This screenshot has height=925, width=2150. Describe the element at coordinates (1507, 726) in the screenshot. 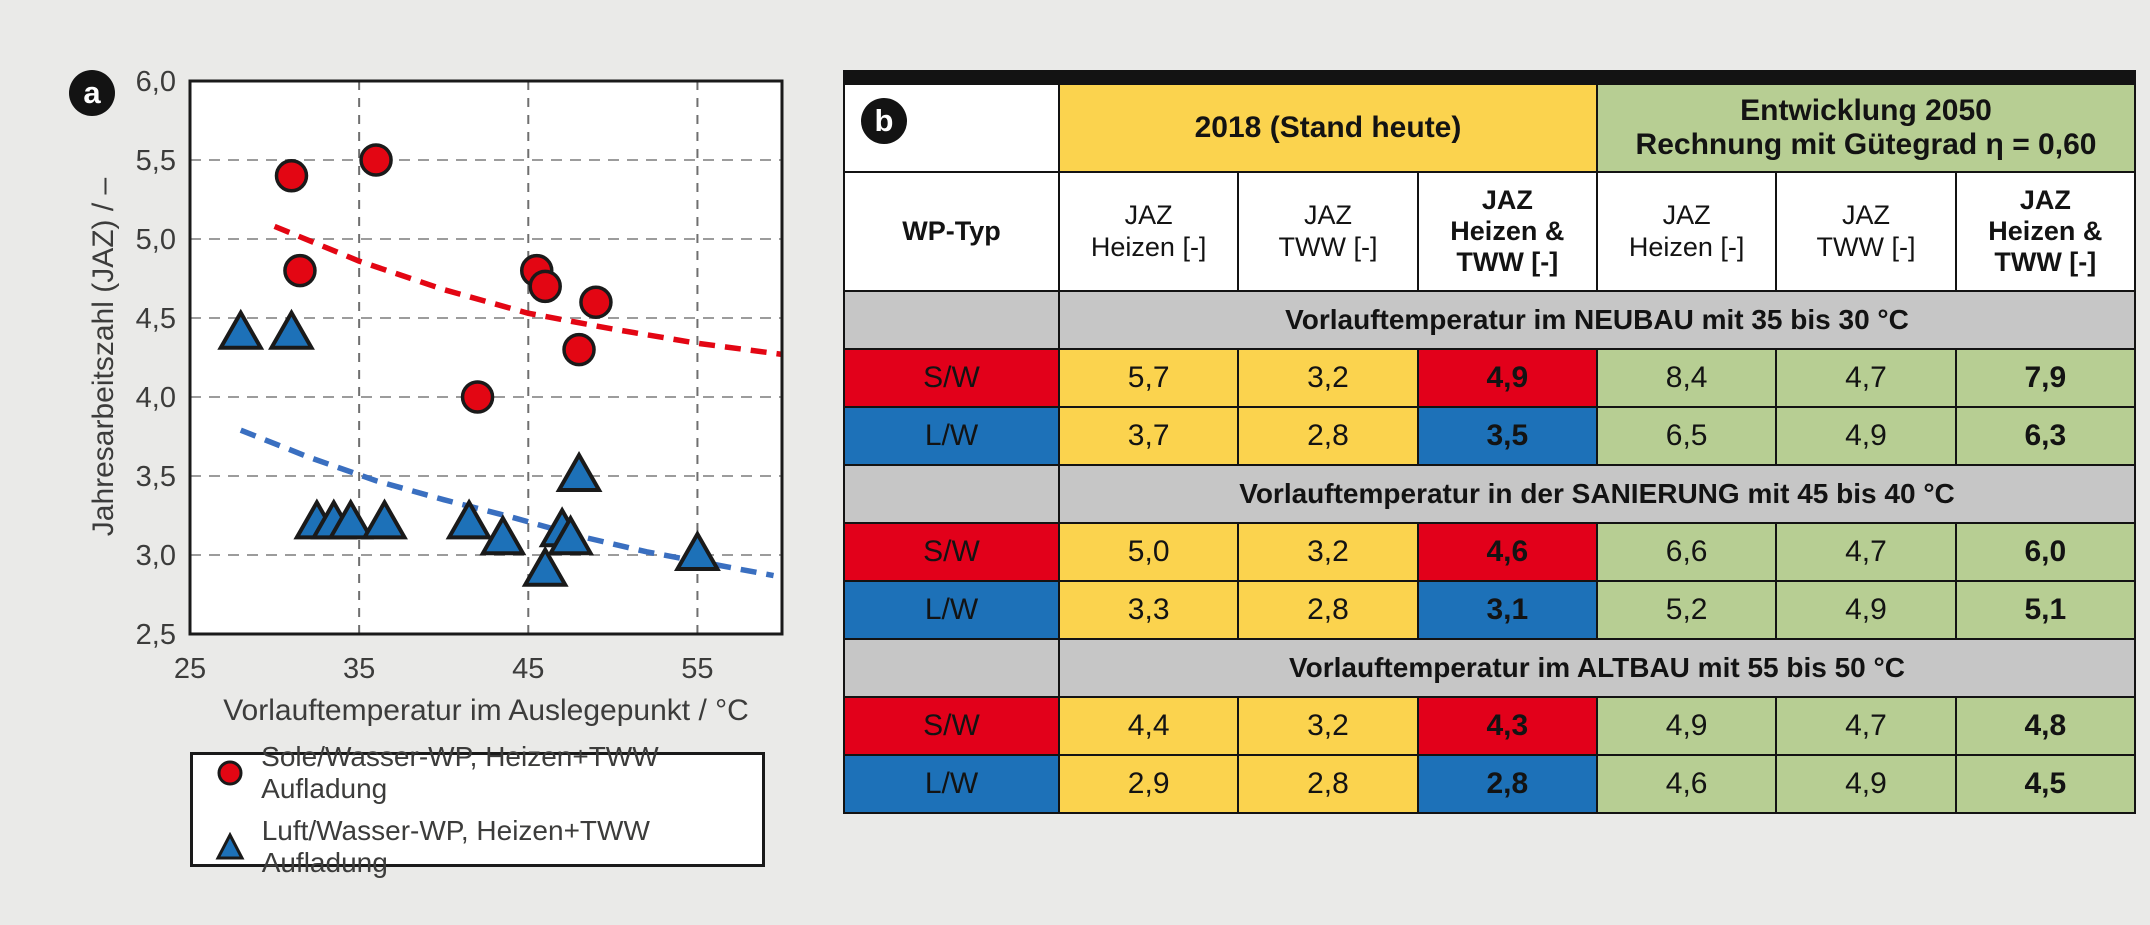

I see `value-cell: 4,3` at that location.